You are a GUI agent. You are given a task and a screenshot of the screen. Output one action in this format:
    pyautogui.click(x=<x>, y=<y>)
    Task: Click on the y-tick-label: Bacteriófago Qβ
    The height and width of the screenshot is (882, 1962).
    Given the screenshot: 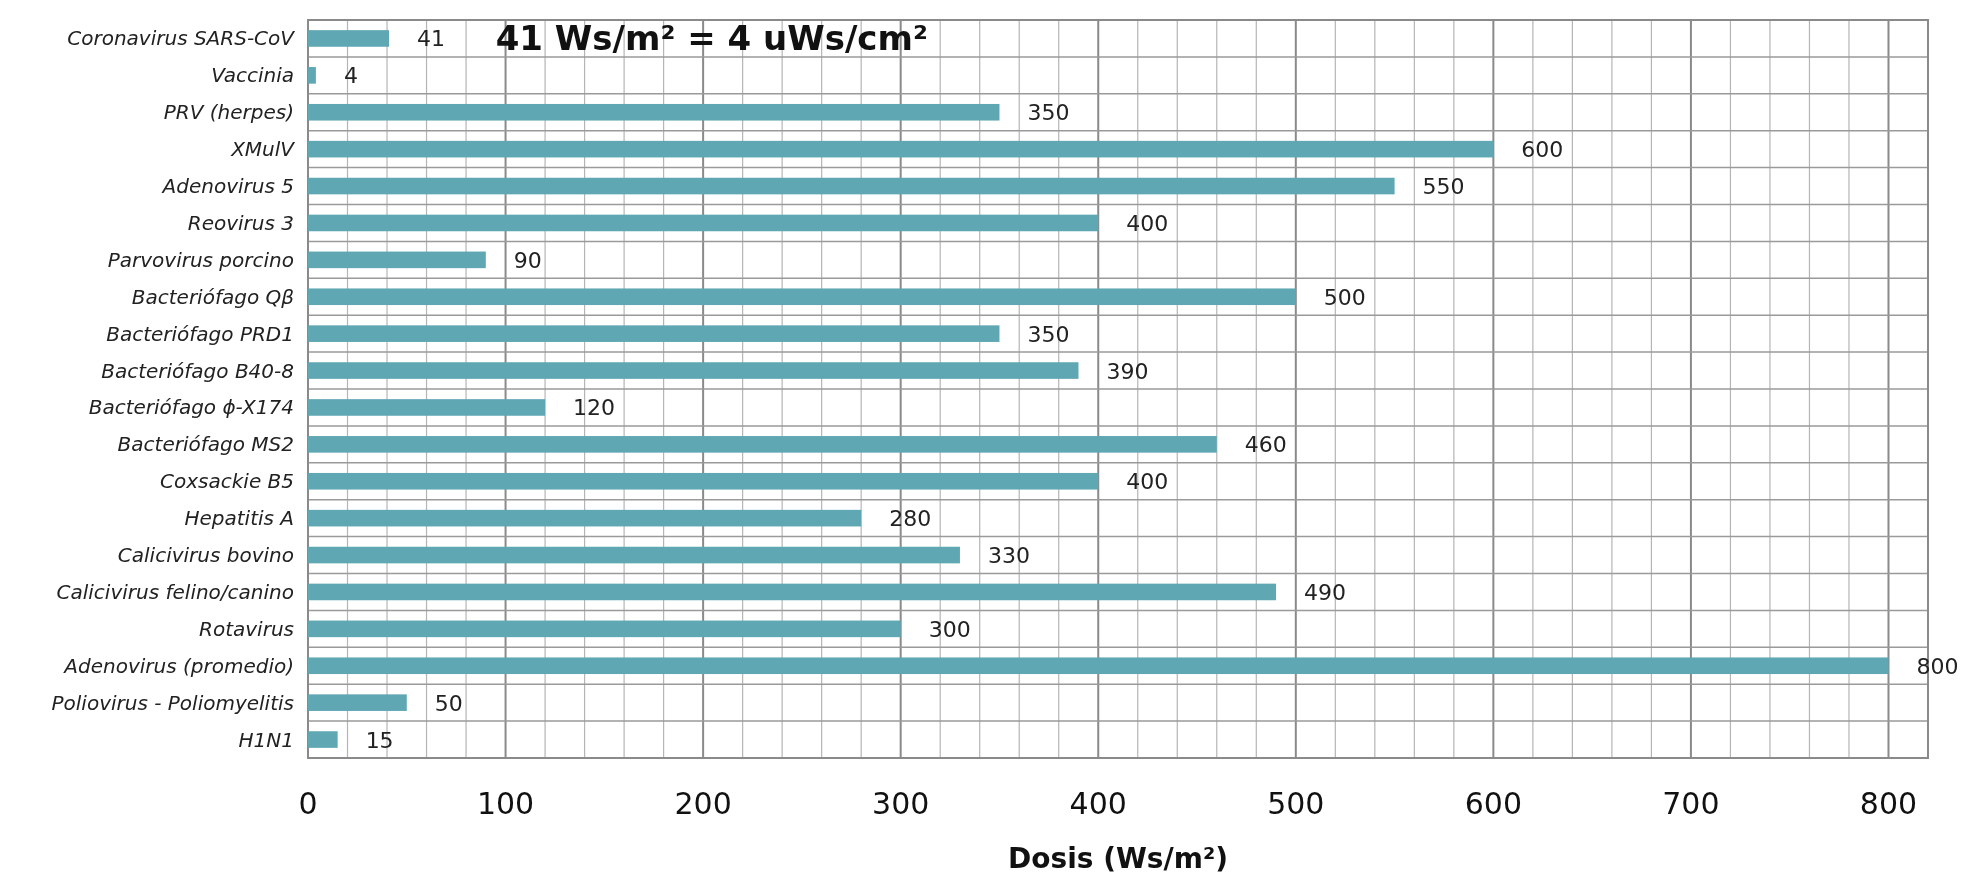 What is the action you would take?
    pyautogui.click(x=213, y=296)
    